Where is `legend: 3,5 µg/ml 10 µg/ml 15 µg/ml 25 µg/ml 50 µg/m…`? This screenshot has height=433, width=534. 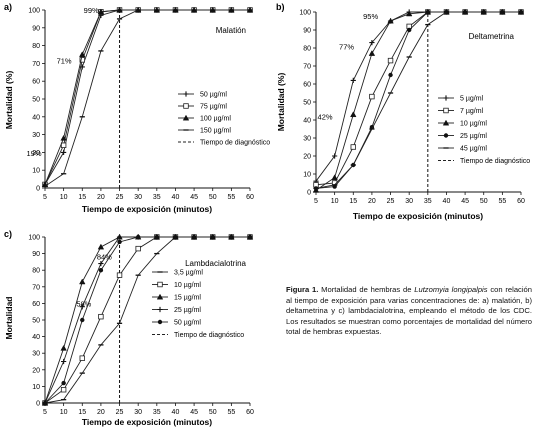
legend: 3,5 µg/ml 10 µg/ml 15 µg/ml 25 µg/ml 50 µg/m… is located at coordinates (198, 304).